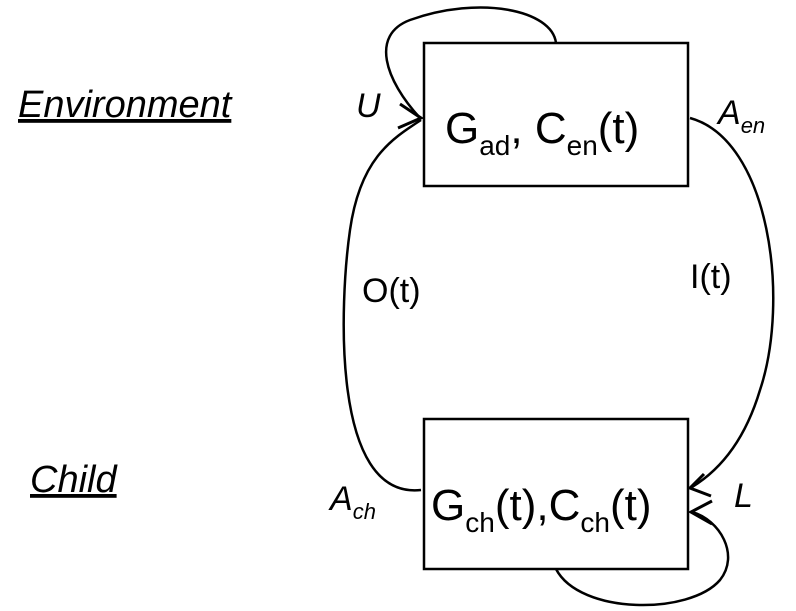 This screenshot has height=611, width=796. I want to click on child-label: Child, so click(74, 480).